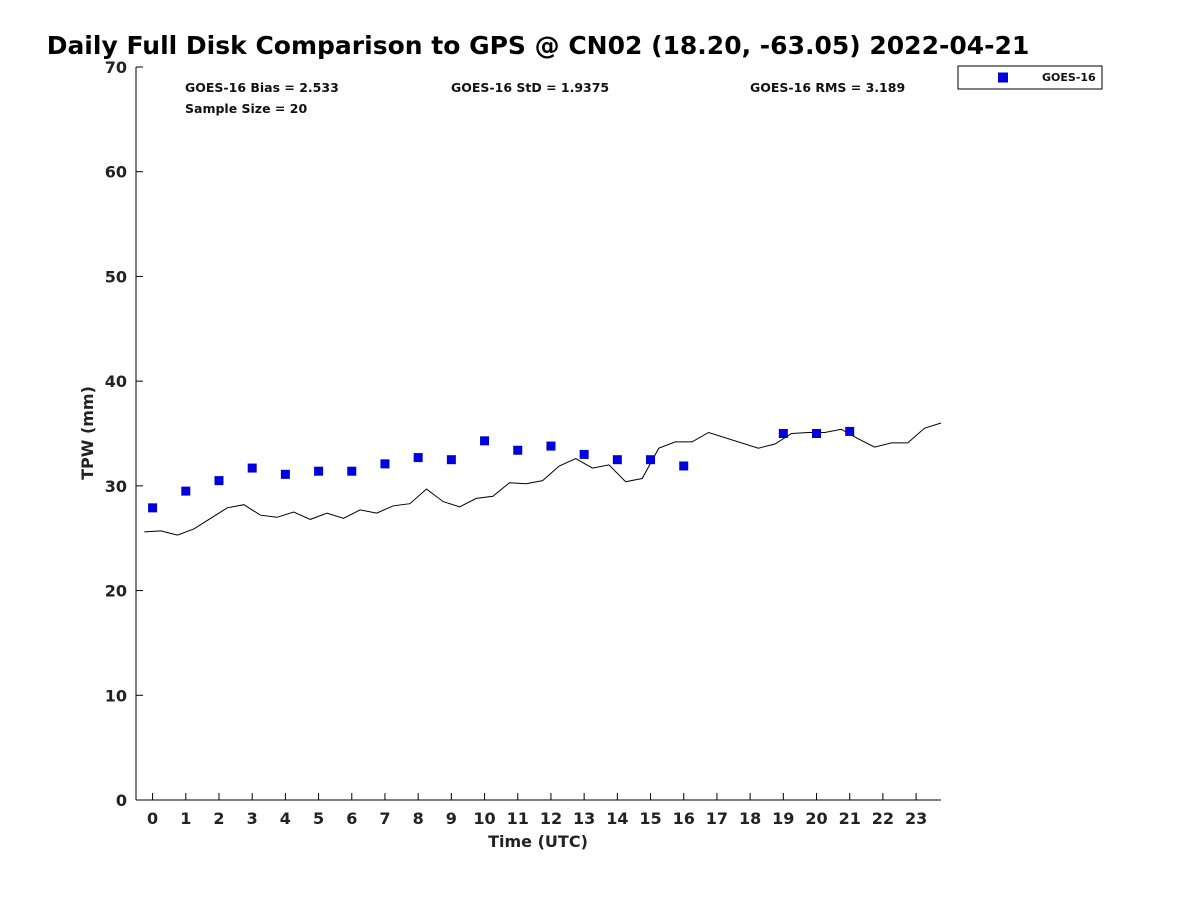 The image size is (1200, 900). I want to click on x-tick-label: 22, so click(883, 818).